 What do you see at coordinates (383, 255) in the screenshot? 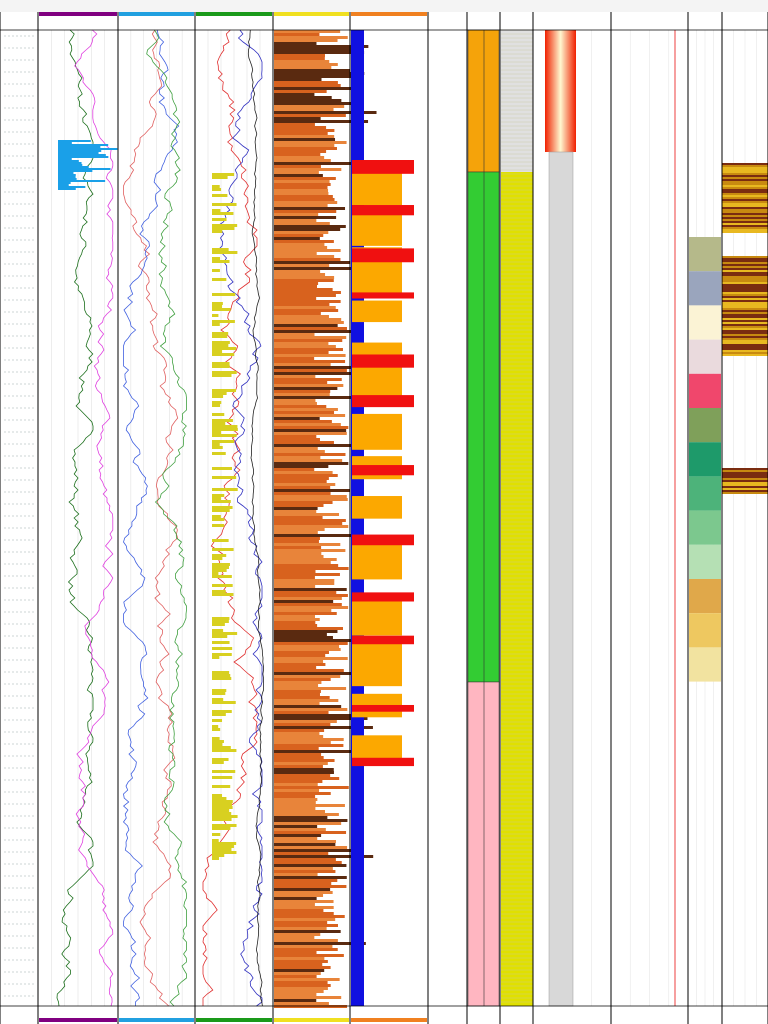
I see `red-bar` at bounding box center [383, 255].